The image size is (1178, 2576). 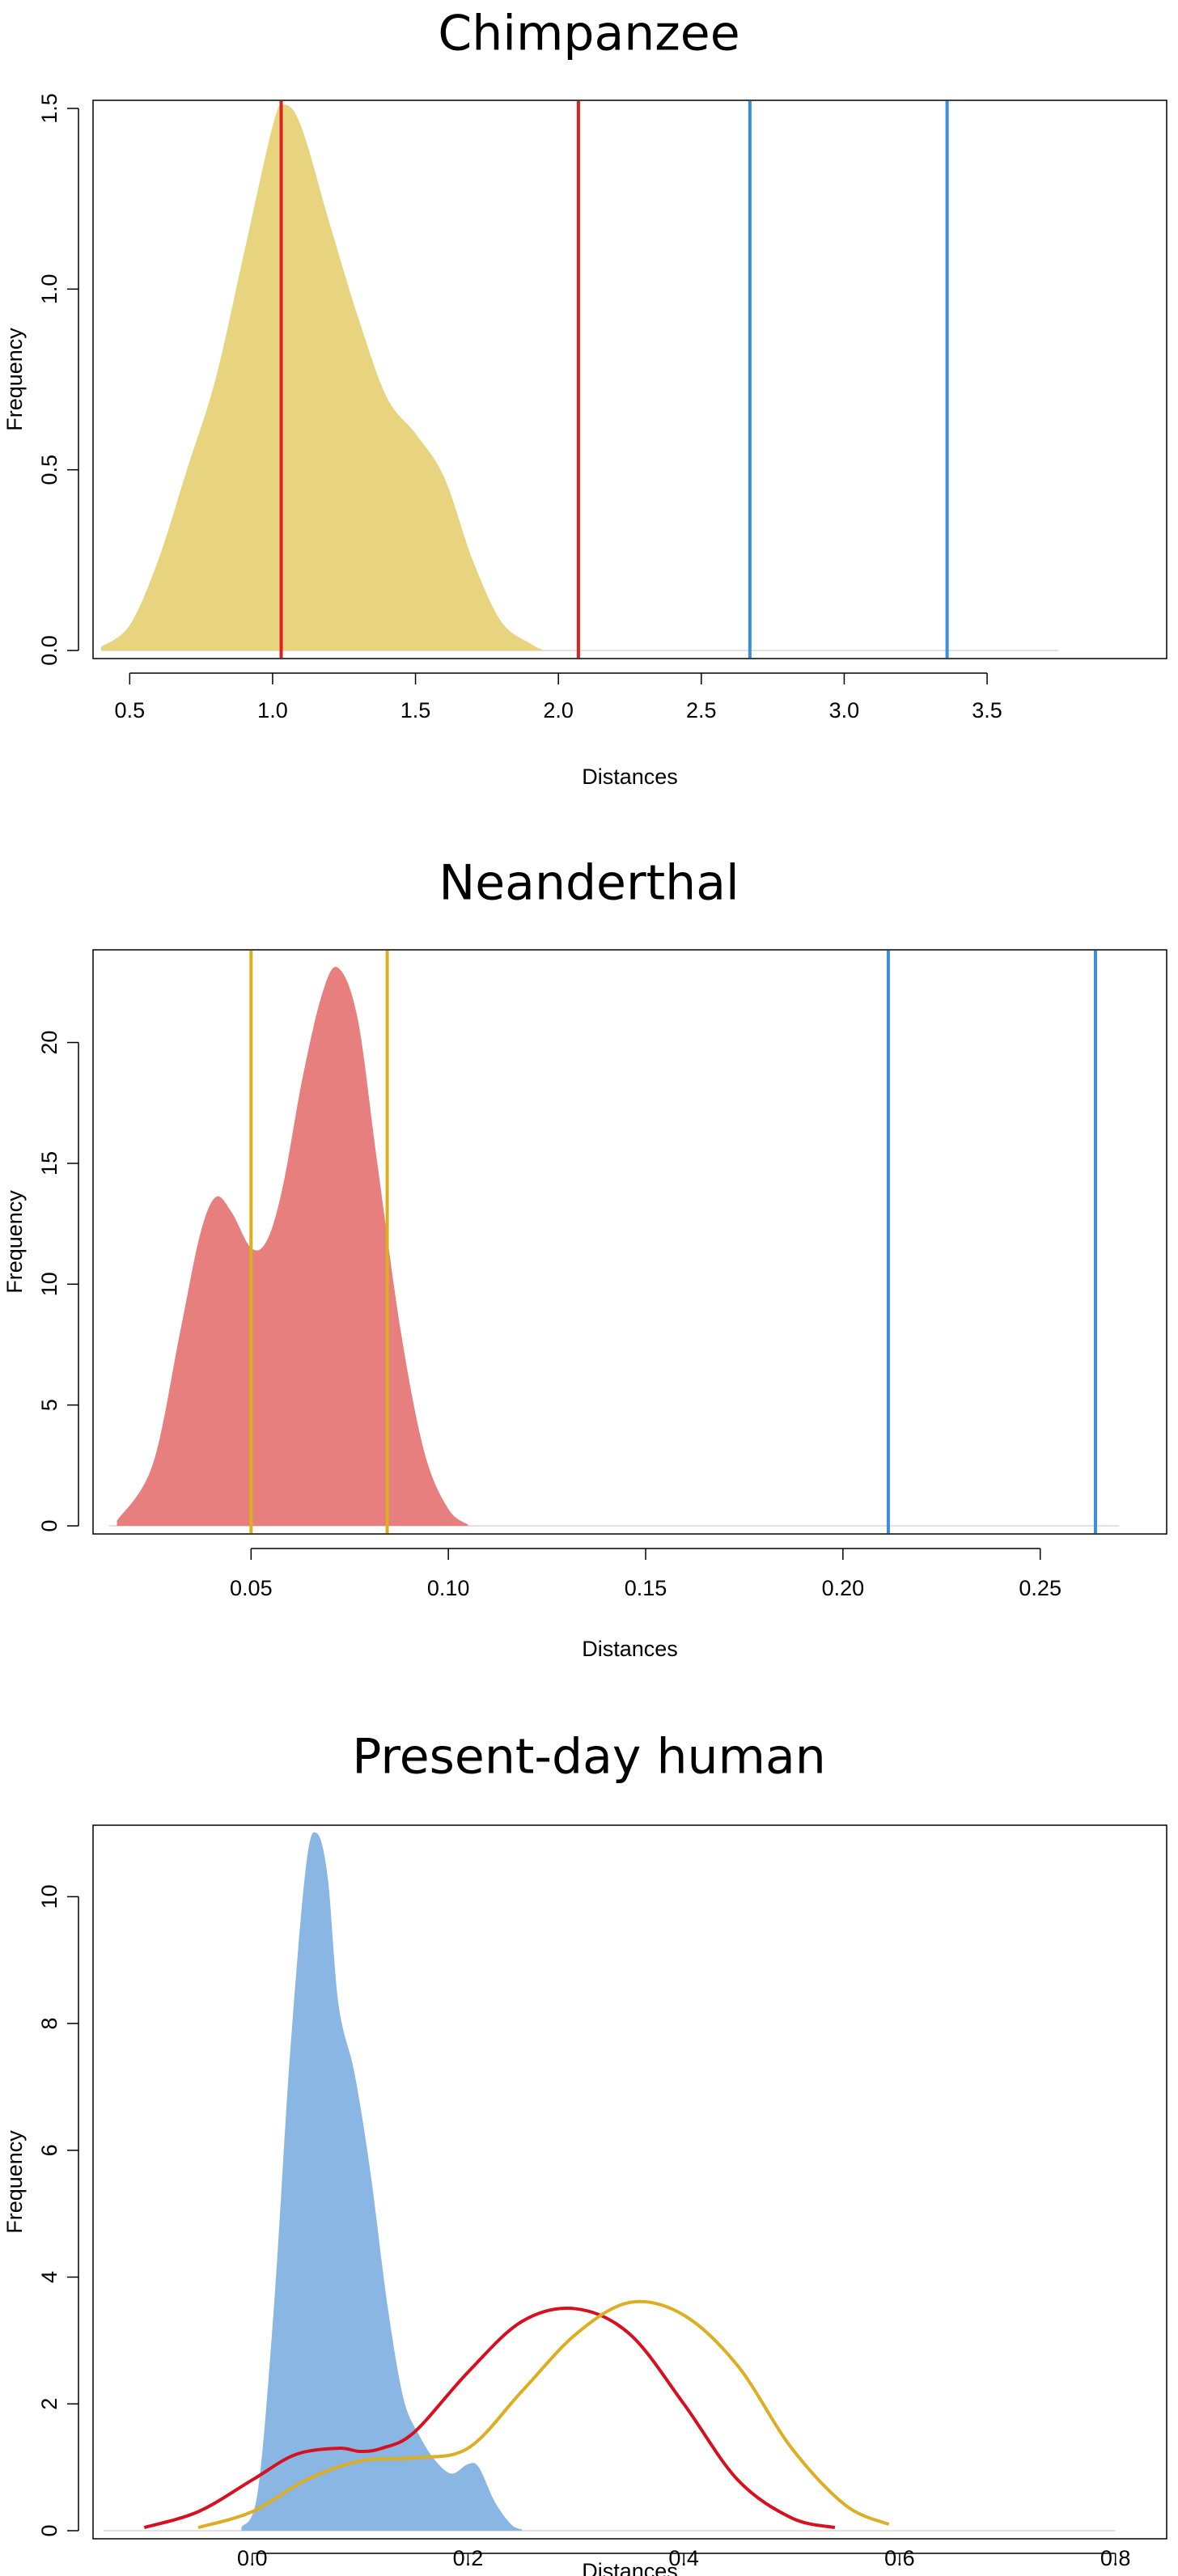 What do you see at coordinates (272, 710) in the screenshot?
I see `x-tick-label: 1.0` at bounding box center [272, 710].